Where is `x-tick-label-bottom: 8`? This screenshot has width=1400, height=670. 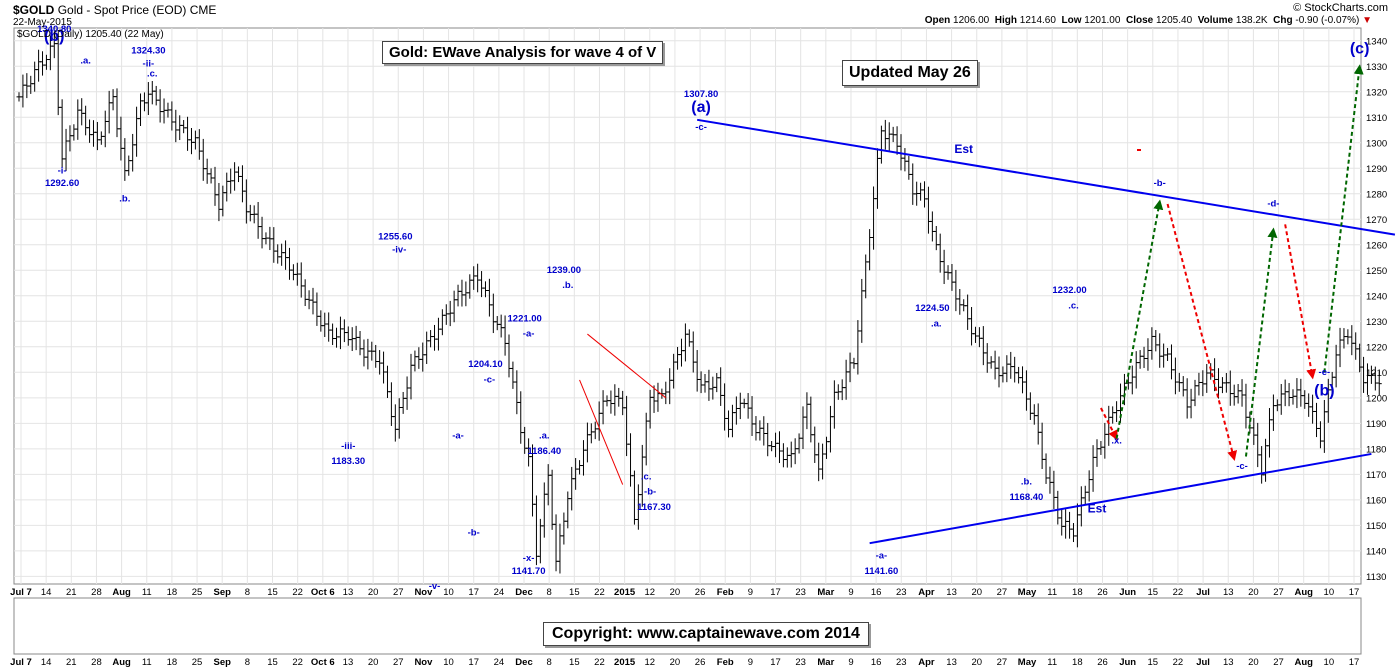
x-tick-label-bottom: 8 is located at coordinates (549, 662).